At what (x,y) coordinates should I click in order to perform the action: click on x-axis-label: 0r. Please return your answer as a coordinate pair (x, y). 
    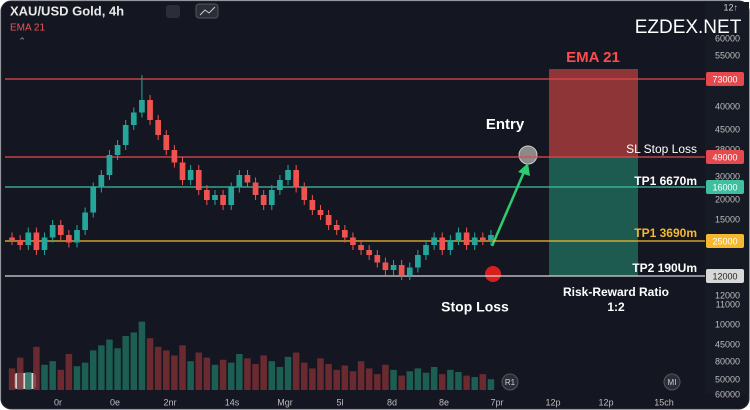
    Looking at the image, I should click on (58, 402).